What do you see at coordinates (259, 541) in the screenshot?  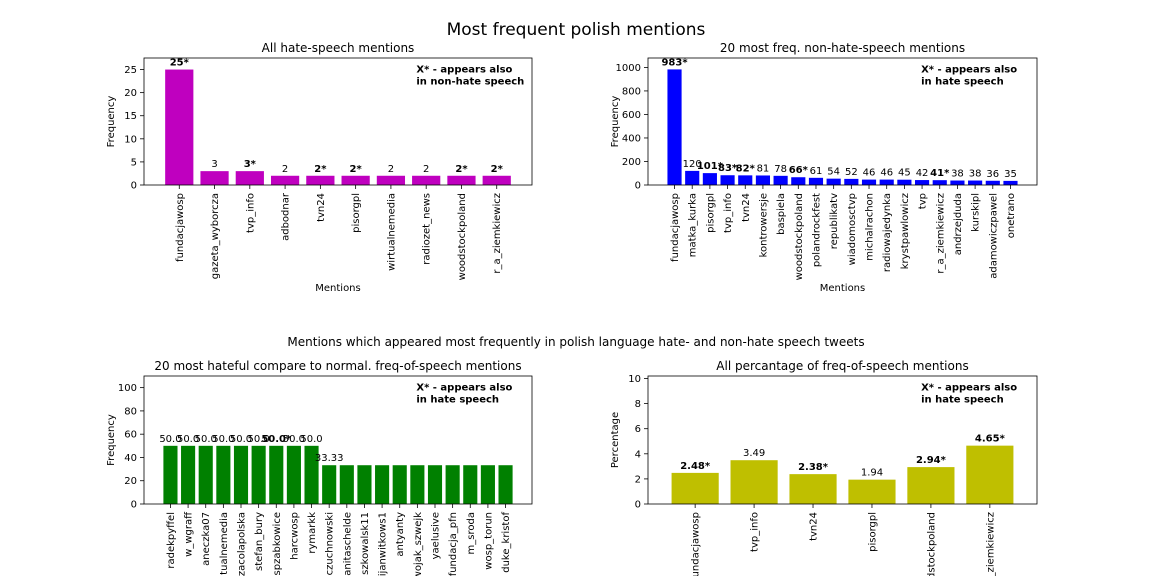 I see `x-tick-label: stefan_bury` at bounding box center [259, 541].